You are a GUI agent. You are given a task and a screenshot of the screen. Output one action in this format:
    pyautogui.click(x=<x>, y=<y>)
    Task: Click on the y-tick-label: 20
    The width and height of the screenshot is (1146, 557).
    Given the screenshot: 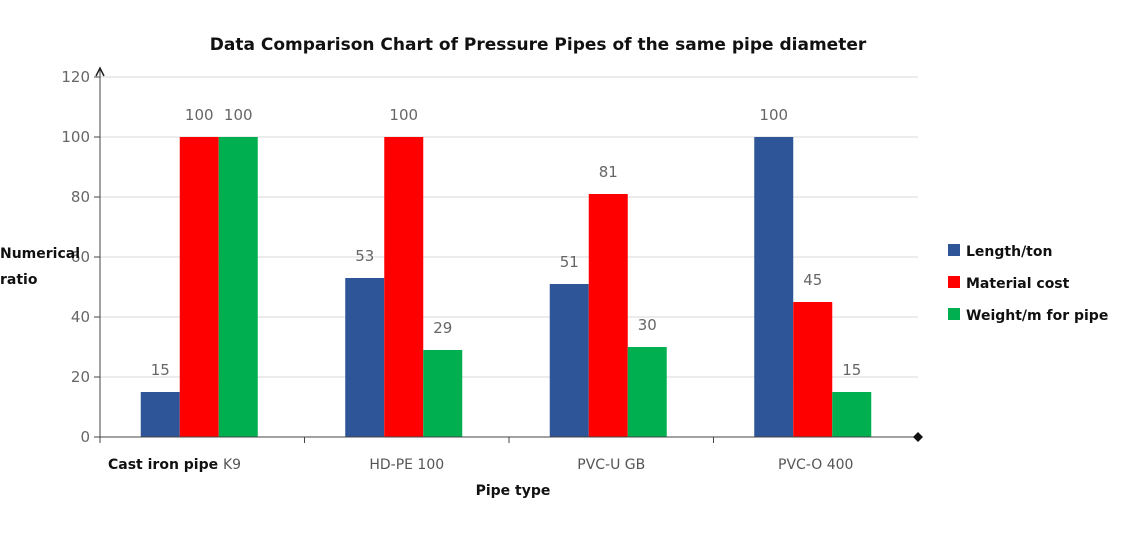 What is the action you would take?
    pyautogui.click(x=80, y=377)
    